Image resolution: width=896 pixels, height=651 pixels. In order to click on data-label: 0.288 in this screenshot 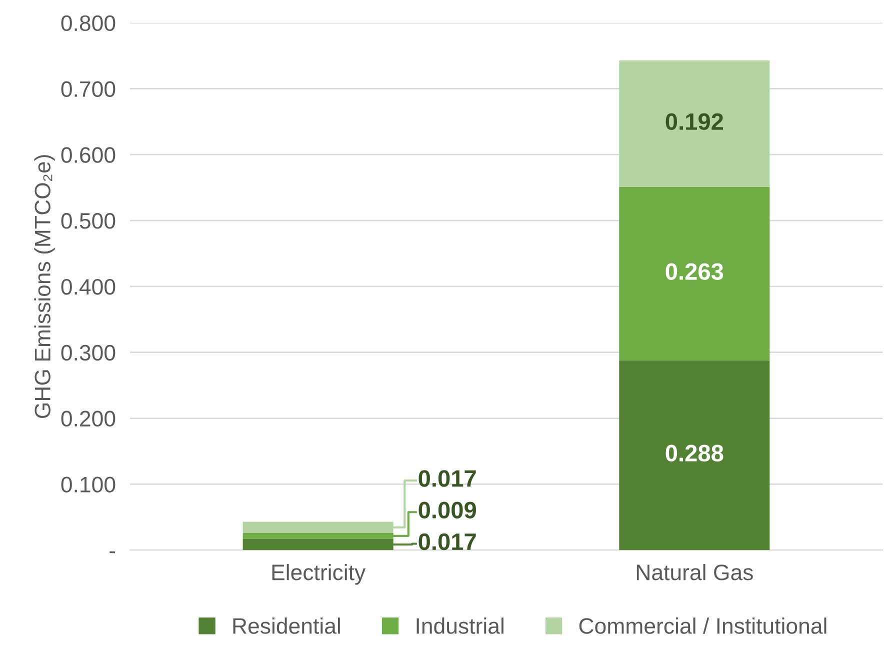, I will do `click(695, 453)`.